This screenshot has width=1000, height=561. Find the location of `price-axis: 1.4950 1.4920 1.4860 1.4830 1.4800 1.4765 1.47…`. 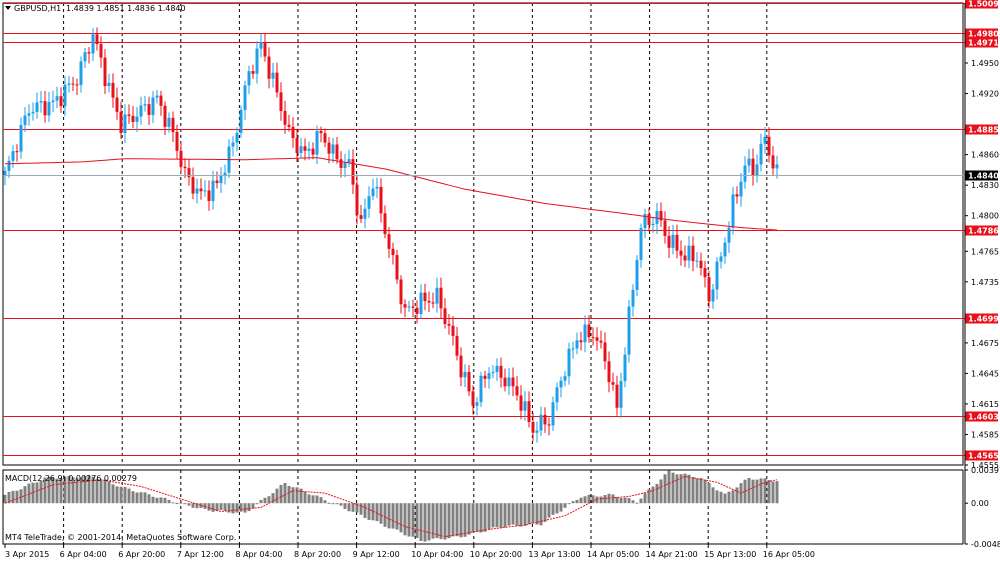

price-axis: 1.4950 1.4920 1.4860 1.4830 1.4800 1.4765 1.47… is located at coordinates (981, 273).